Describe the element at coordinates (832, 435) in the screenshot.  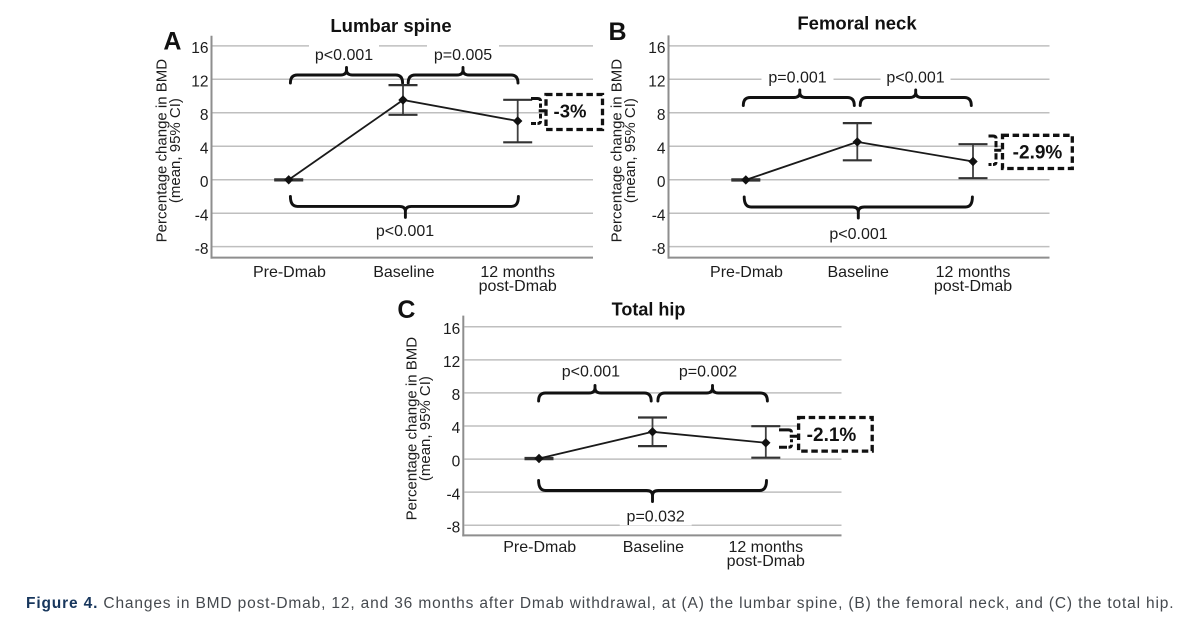
I see `svg-text: -2.1%` at that location.